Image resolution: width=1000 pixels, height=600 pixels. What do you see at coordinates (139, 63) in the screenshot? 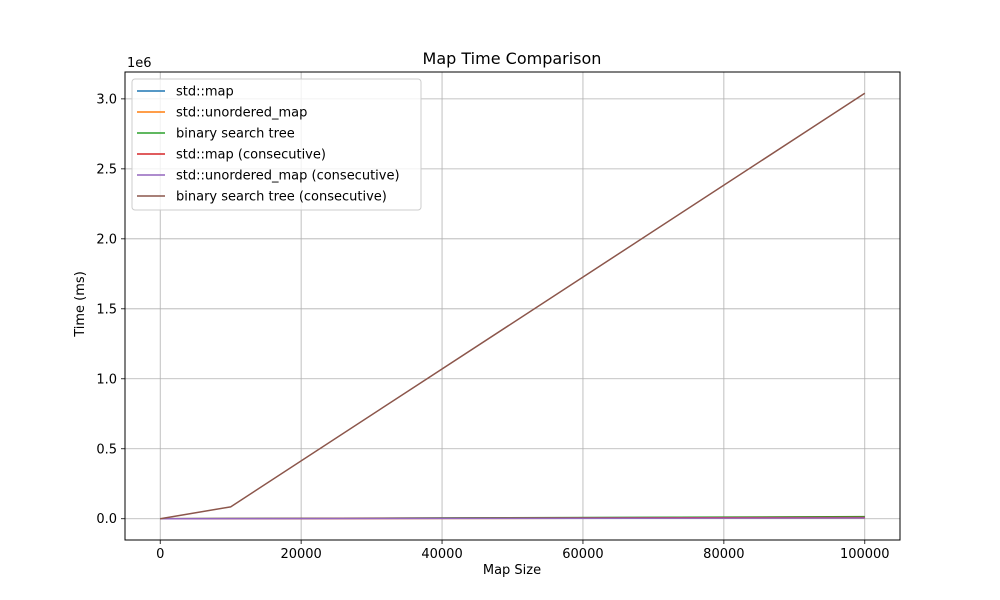
I see `y-axis-offset-text: 1e6` at bounding box center [139, 63].